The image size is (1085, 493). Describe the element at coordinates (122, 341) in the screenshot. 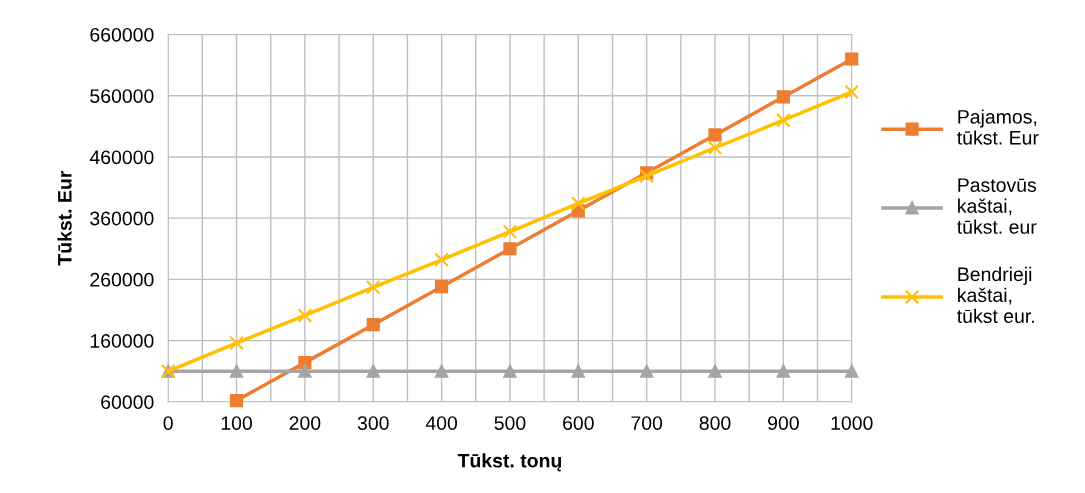

I see `y-tick-label: 160000` at that location.